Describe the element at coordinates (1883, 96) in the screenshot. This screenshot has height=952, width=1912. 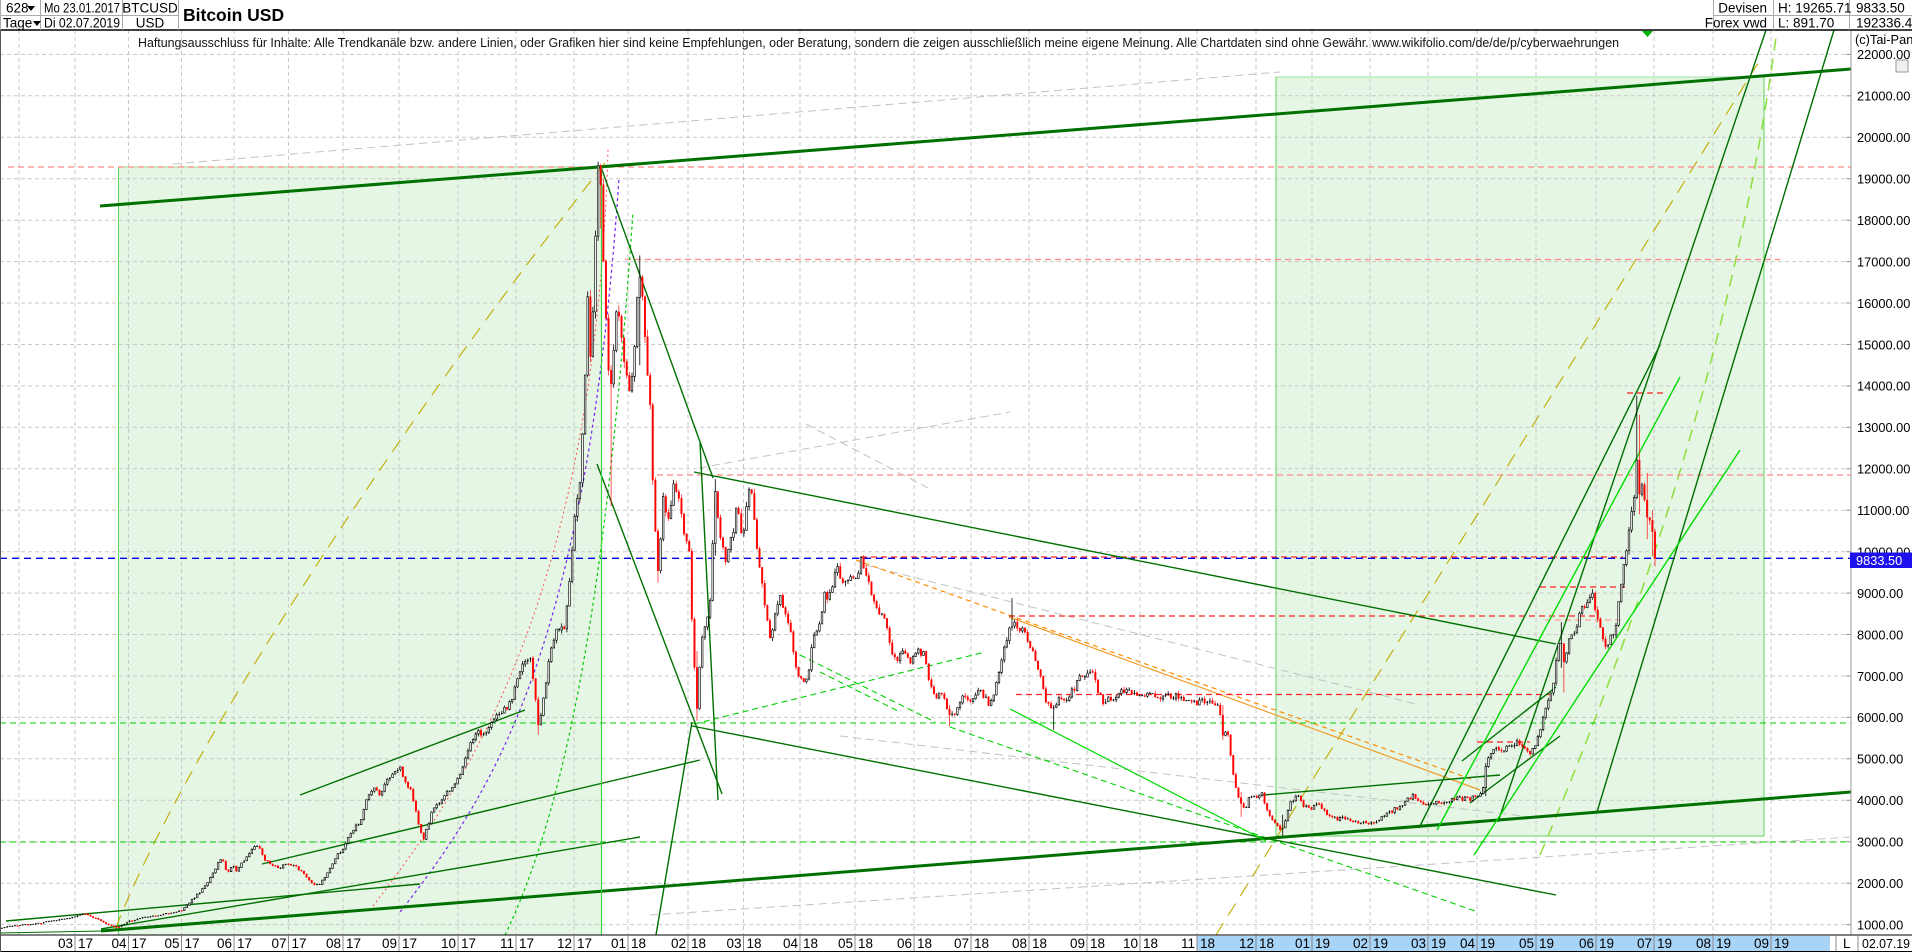
I see `svg-text: 21000.00` at that location.